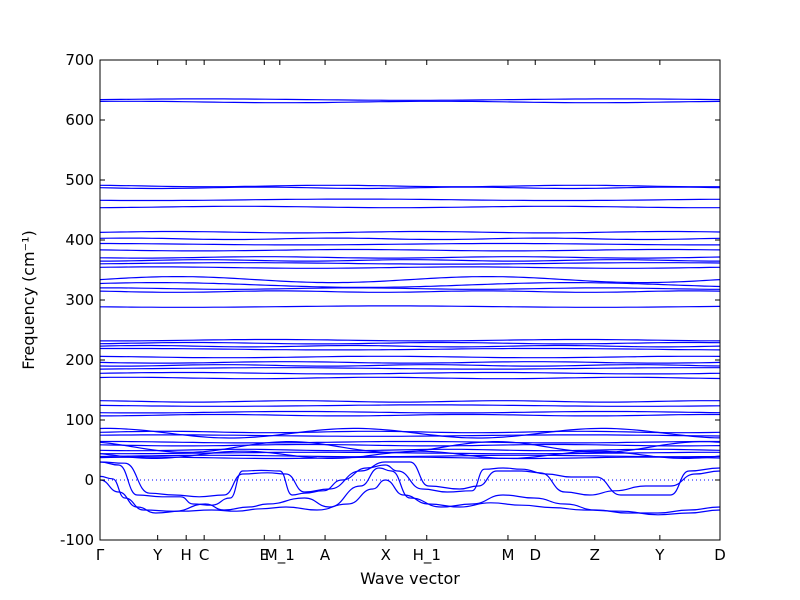 This screenshot has width=800, height=600. Describe the element at coordinates (507, 555) in the screenshot. I see `x-tick-label: M` at that location.